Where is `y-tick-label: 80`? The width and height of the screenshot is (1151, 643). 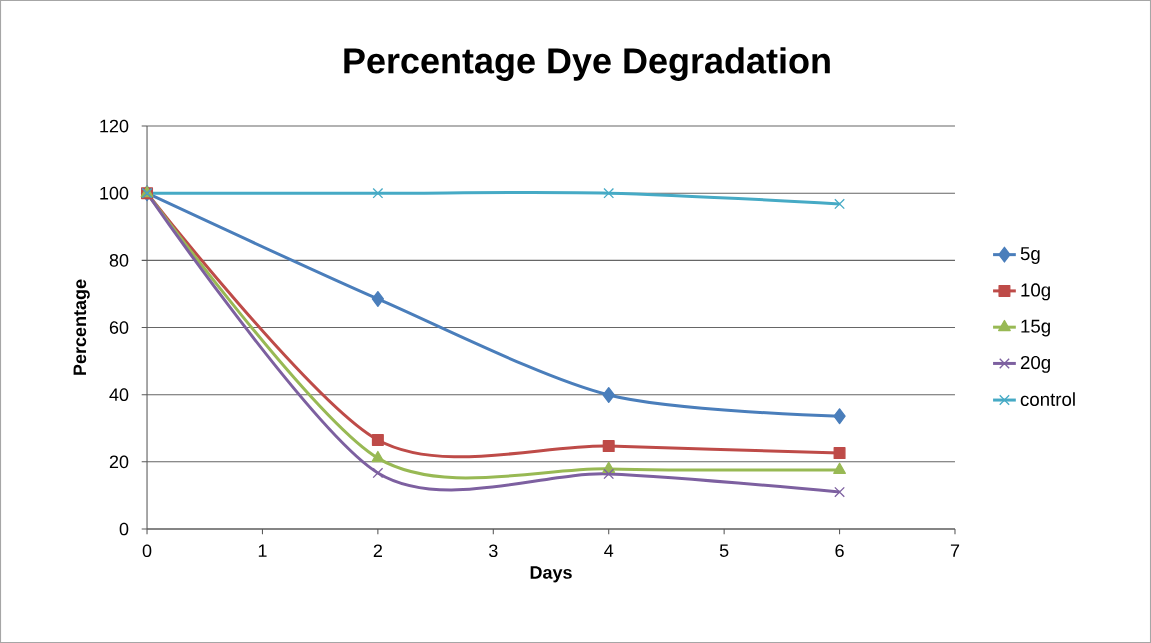 y-tick-label: 80 is located at coordinates (119, 260).